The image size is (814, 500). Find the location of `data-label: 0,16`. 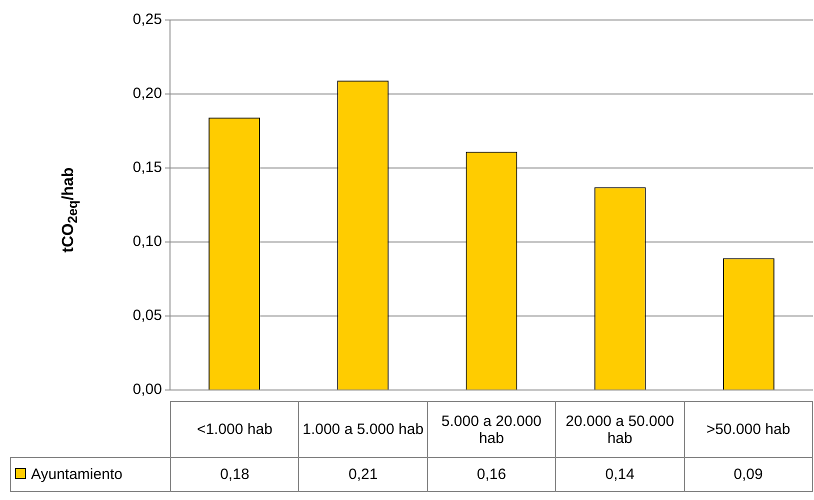

data-label: 0,16 is located at coordinates (491, 475).